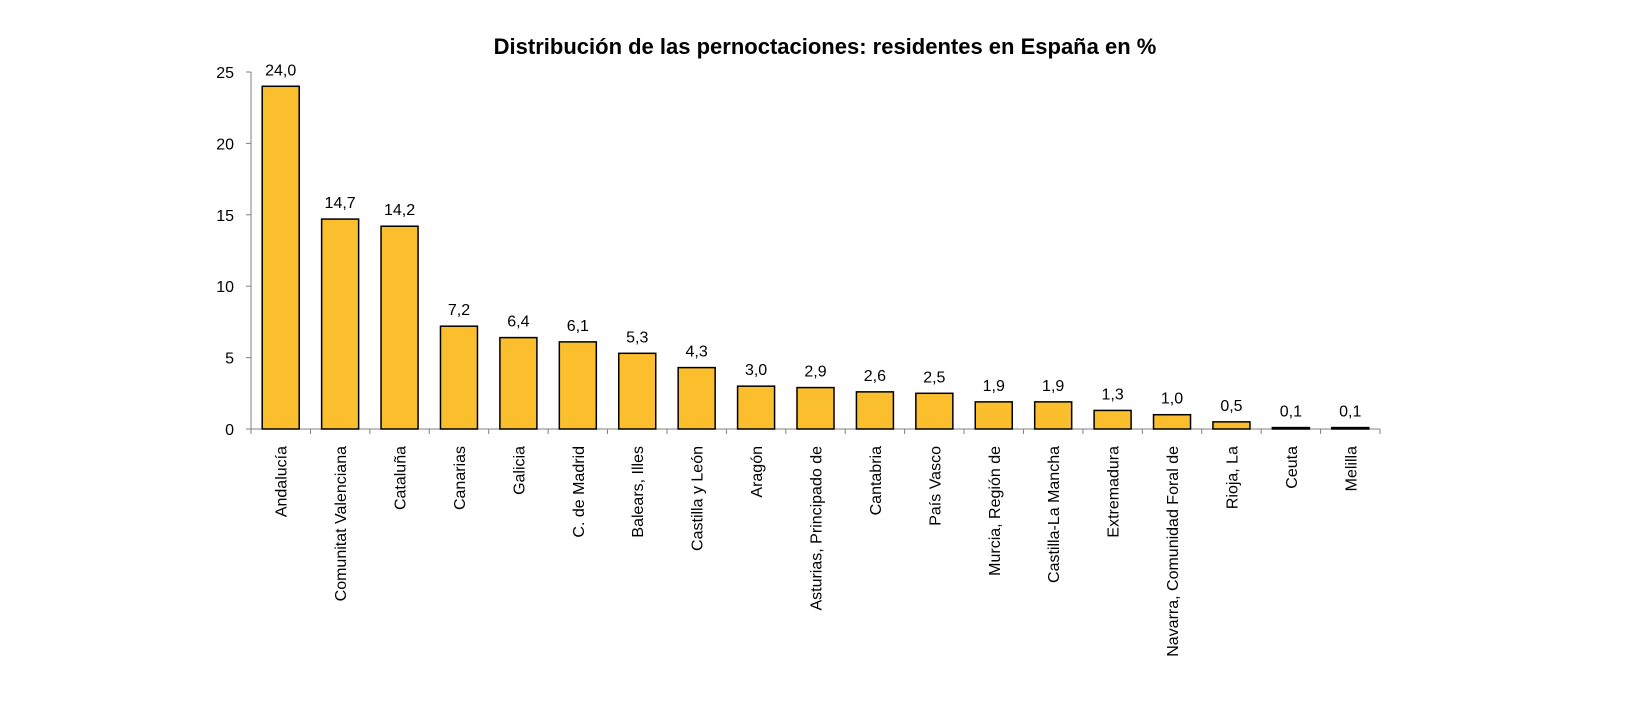 The width and height of the screenshot is (1650, 714). What do you see at coordinates (1054, 514) in the screenshot?
I see `category-label: Castilla-La Mancha` at bounding box center [1054, 514].